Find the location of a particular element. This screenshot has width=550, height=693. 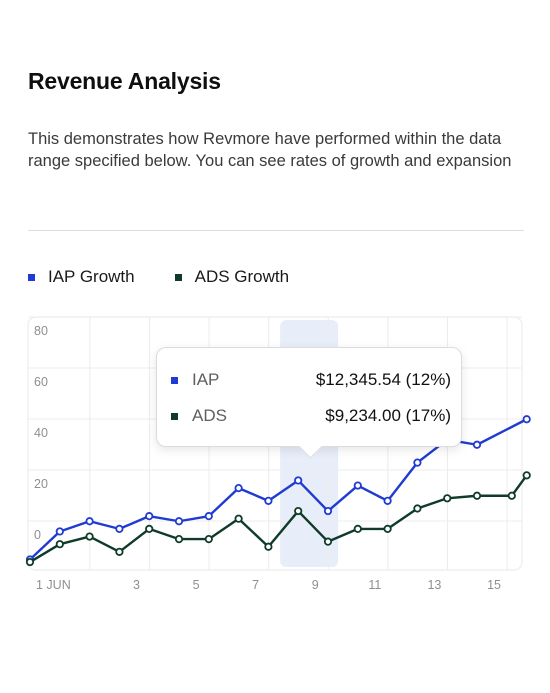

x-tick-label: 7 is located at coordinates (255, 585).